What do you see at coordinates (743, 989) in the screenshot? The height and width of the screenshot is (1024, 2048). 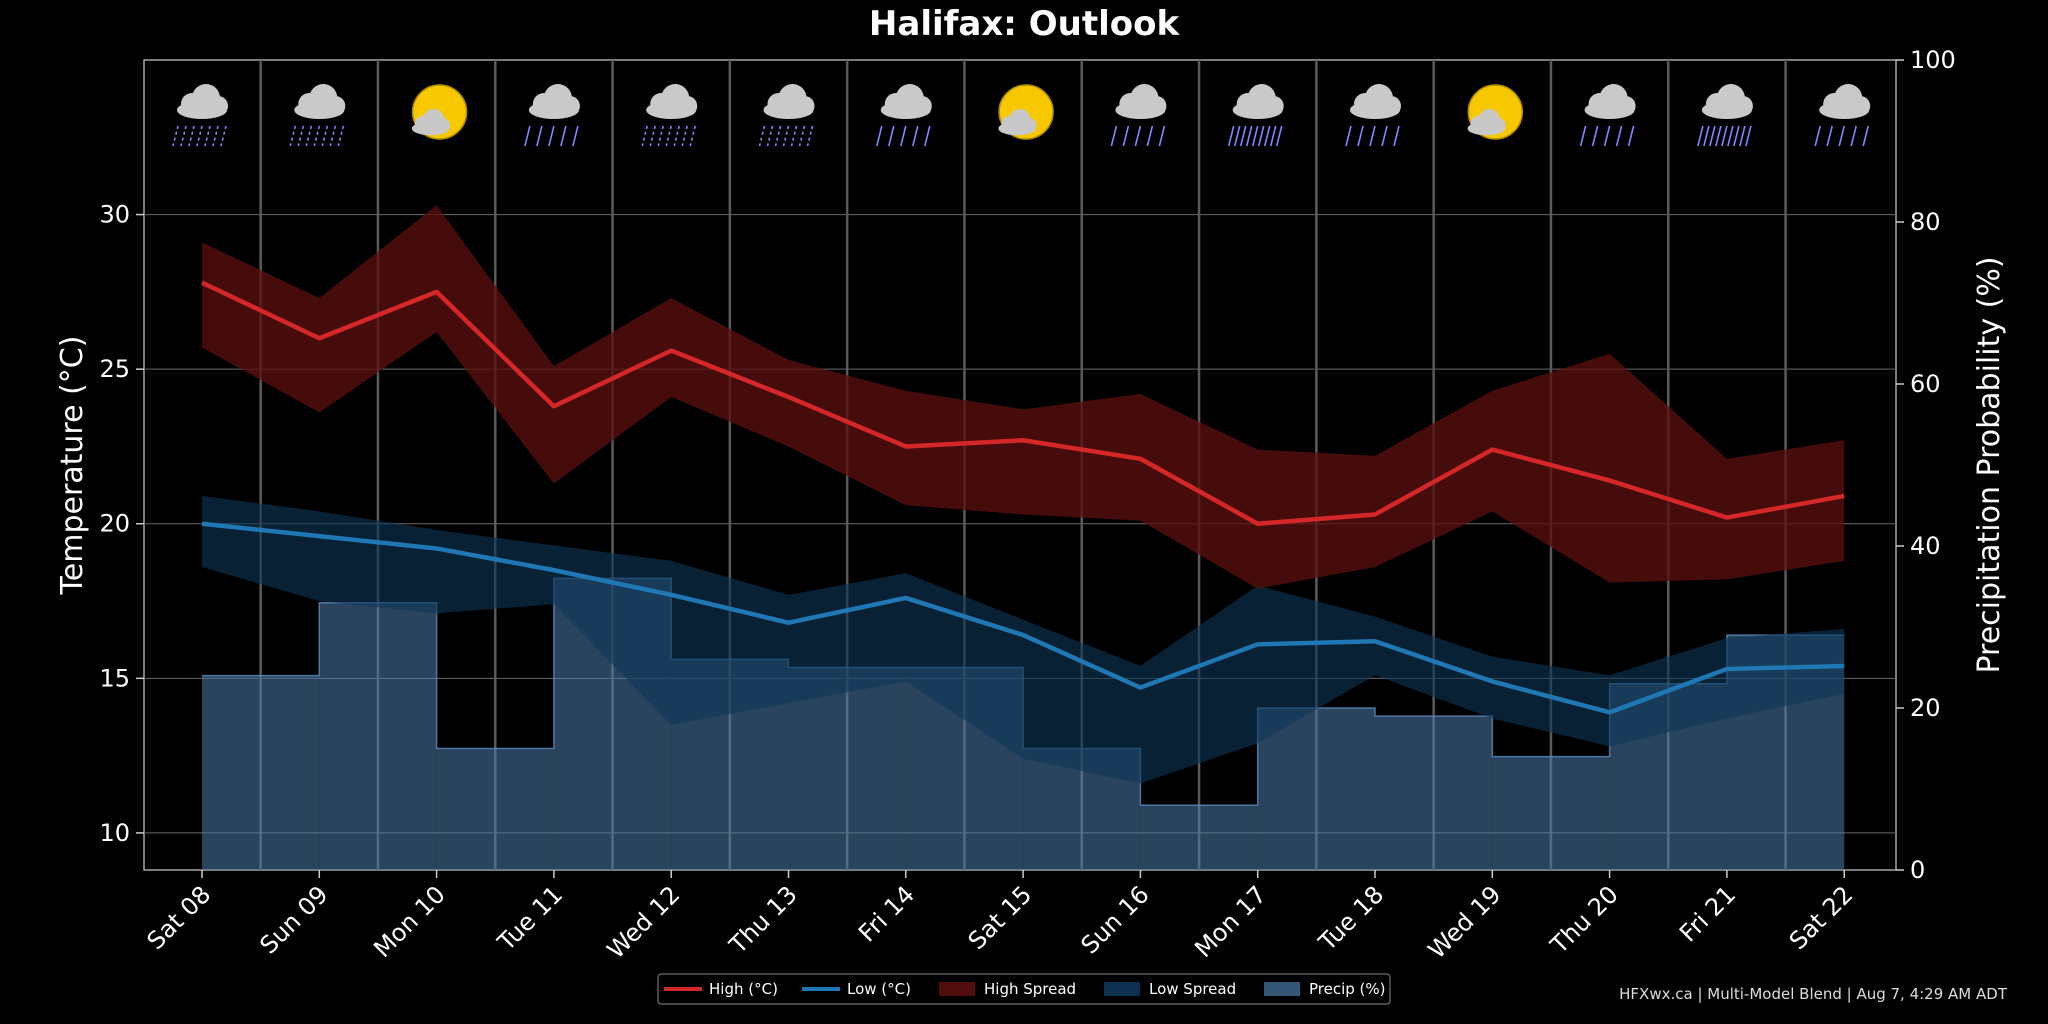 I see `legend-label: High (°C)` at bounding box center [743, 989].